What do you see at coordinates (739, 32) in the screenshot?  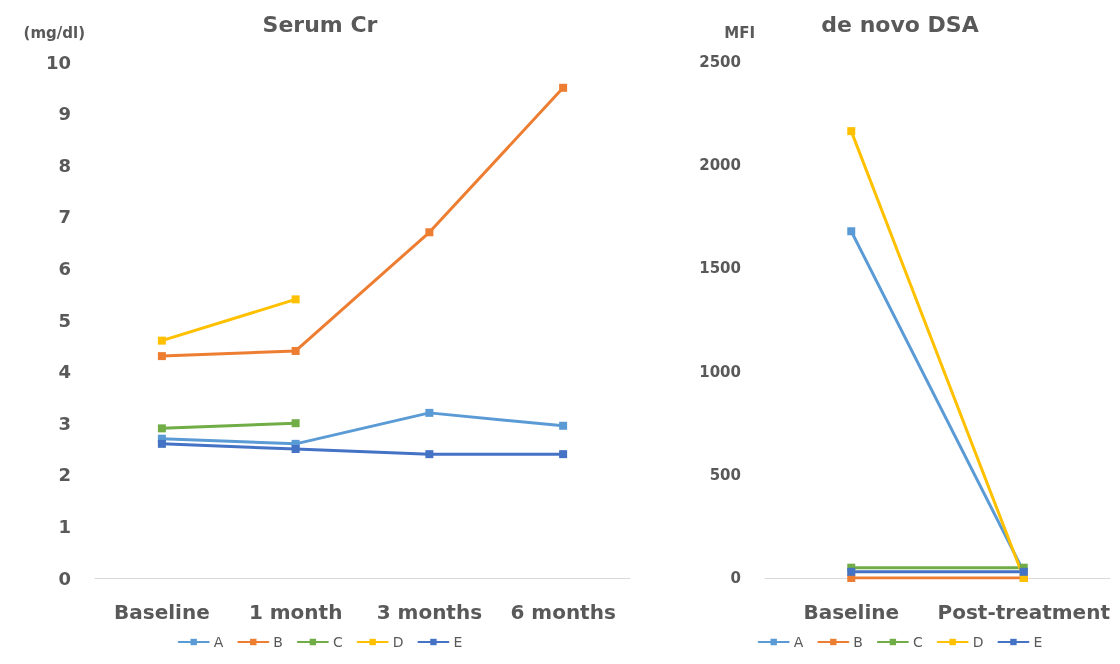 I see `y-axis-title: MFI` at bounding box center [739, 32].